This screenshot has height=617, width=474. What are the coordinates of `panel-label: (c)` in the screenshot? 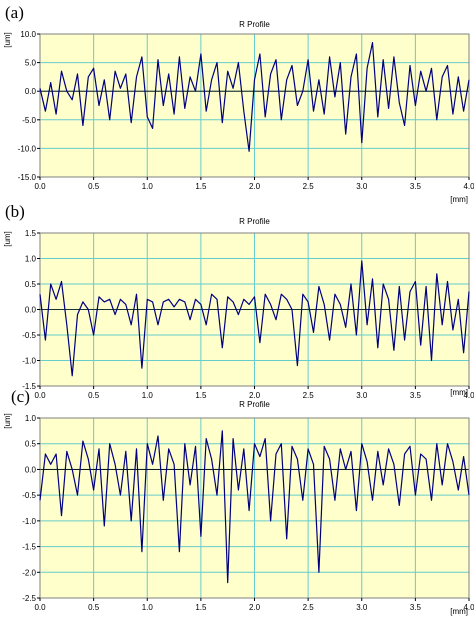 It's located at (20, 396).